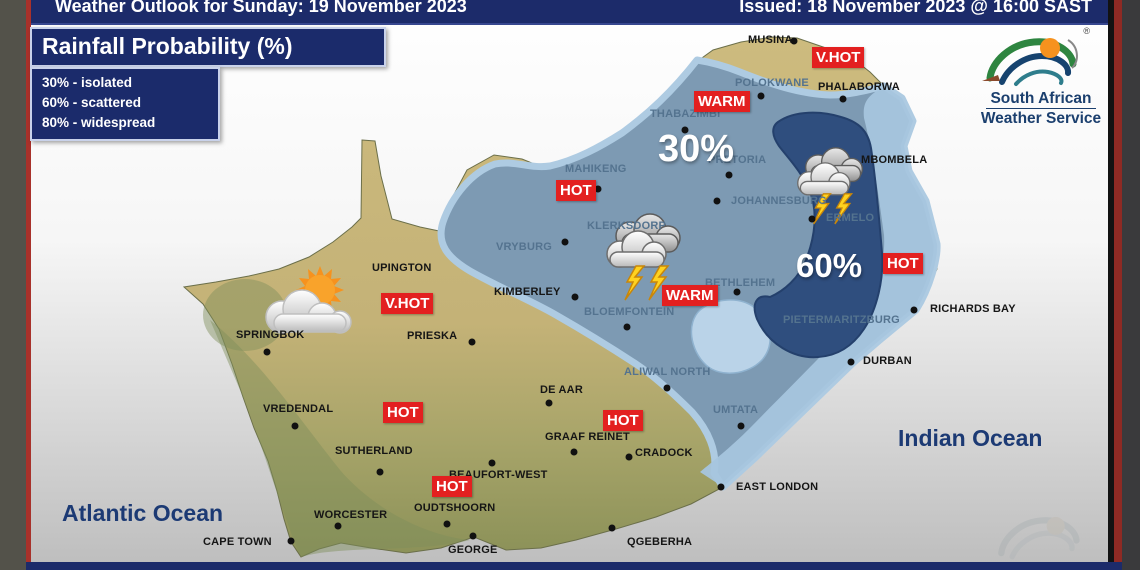 The width and height of the screenshot is (1140, 570). Describe the element at coordinates (737, 160) in the screenshot. I see `city-label: PRETORIA` at that location.